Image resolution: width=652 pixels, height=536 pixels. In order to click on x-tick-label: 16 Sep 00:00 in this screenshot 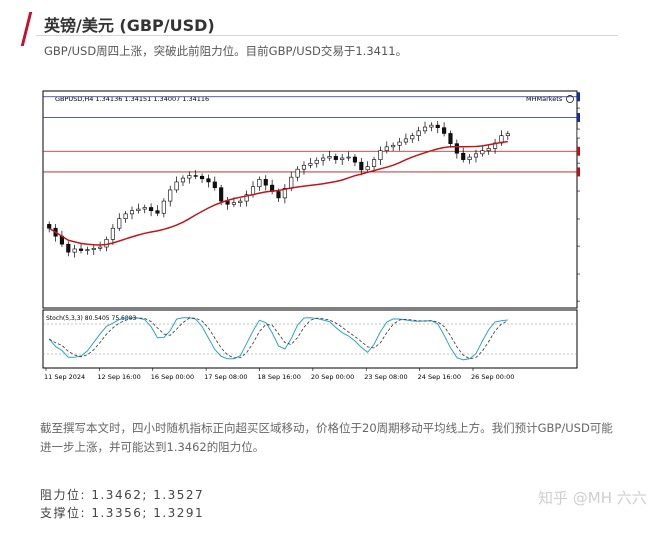, I will do `click(172, 377)`.